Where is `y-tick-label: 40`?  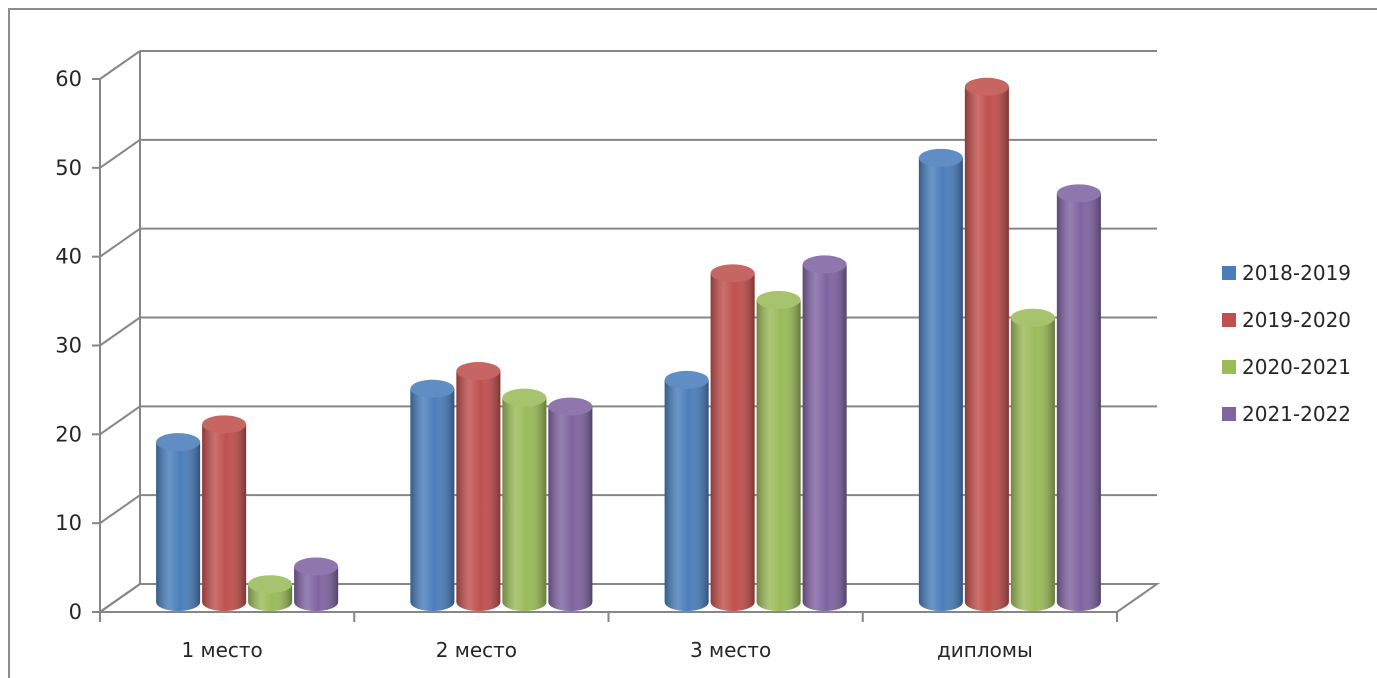 y-tick-label: 40 is located at coordinates (68, 257).